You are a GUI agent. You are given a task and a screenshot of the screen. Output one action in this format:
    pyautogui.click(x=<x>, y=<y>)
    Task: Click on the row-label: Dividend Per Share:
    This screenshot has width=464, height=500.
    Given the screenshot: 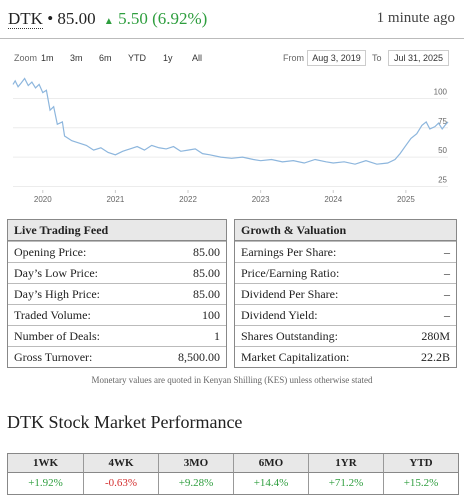 What is the action you would take?
    pyautogui.click(x=290, y=294)
    